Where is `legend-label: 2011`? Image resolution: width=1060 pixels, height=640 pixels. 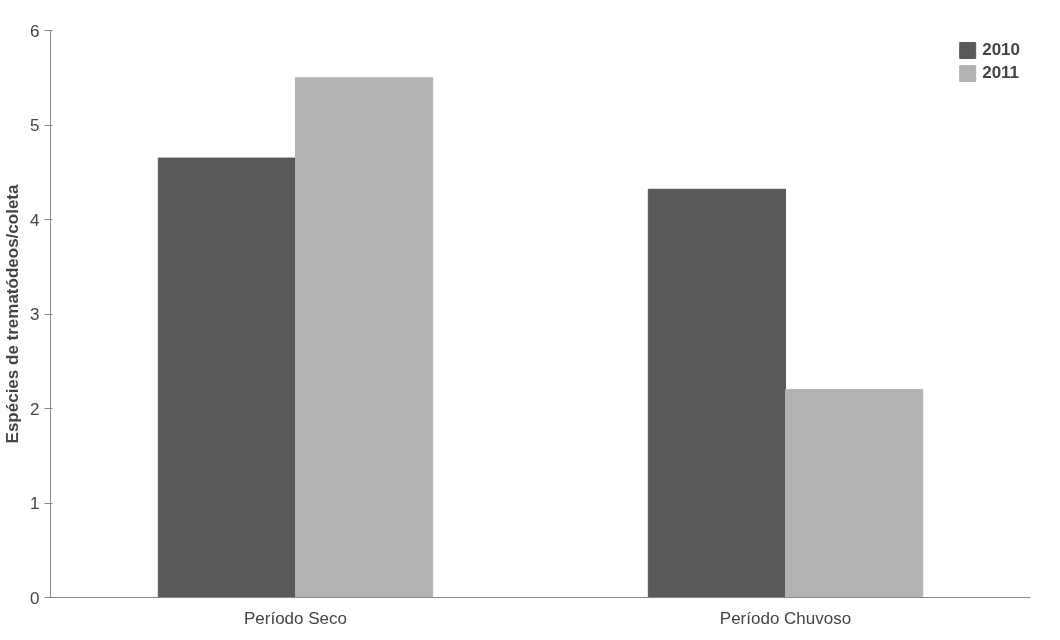 legend-label: 2011 is located at coordinates (1001, 73).